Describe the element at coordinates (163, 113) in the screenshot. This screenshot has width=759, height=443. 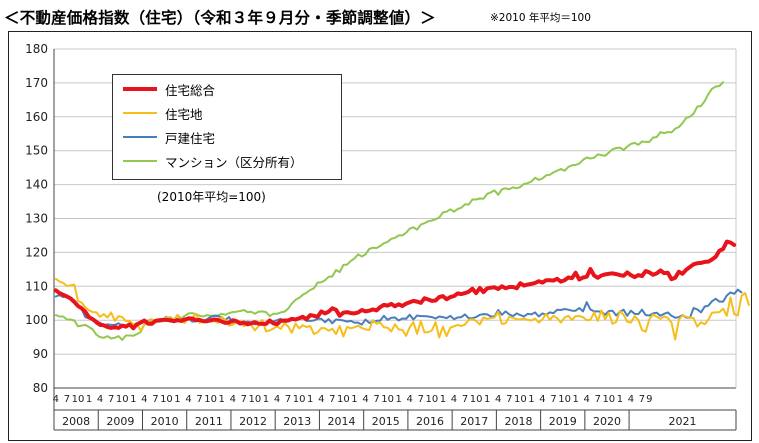
I see `legend-item-residential-land: 住宅地` at that location.